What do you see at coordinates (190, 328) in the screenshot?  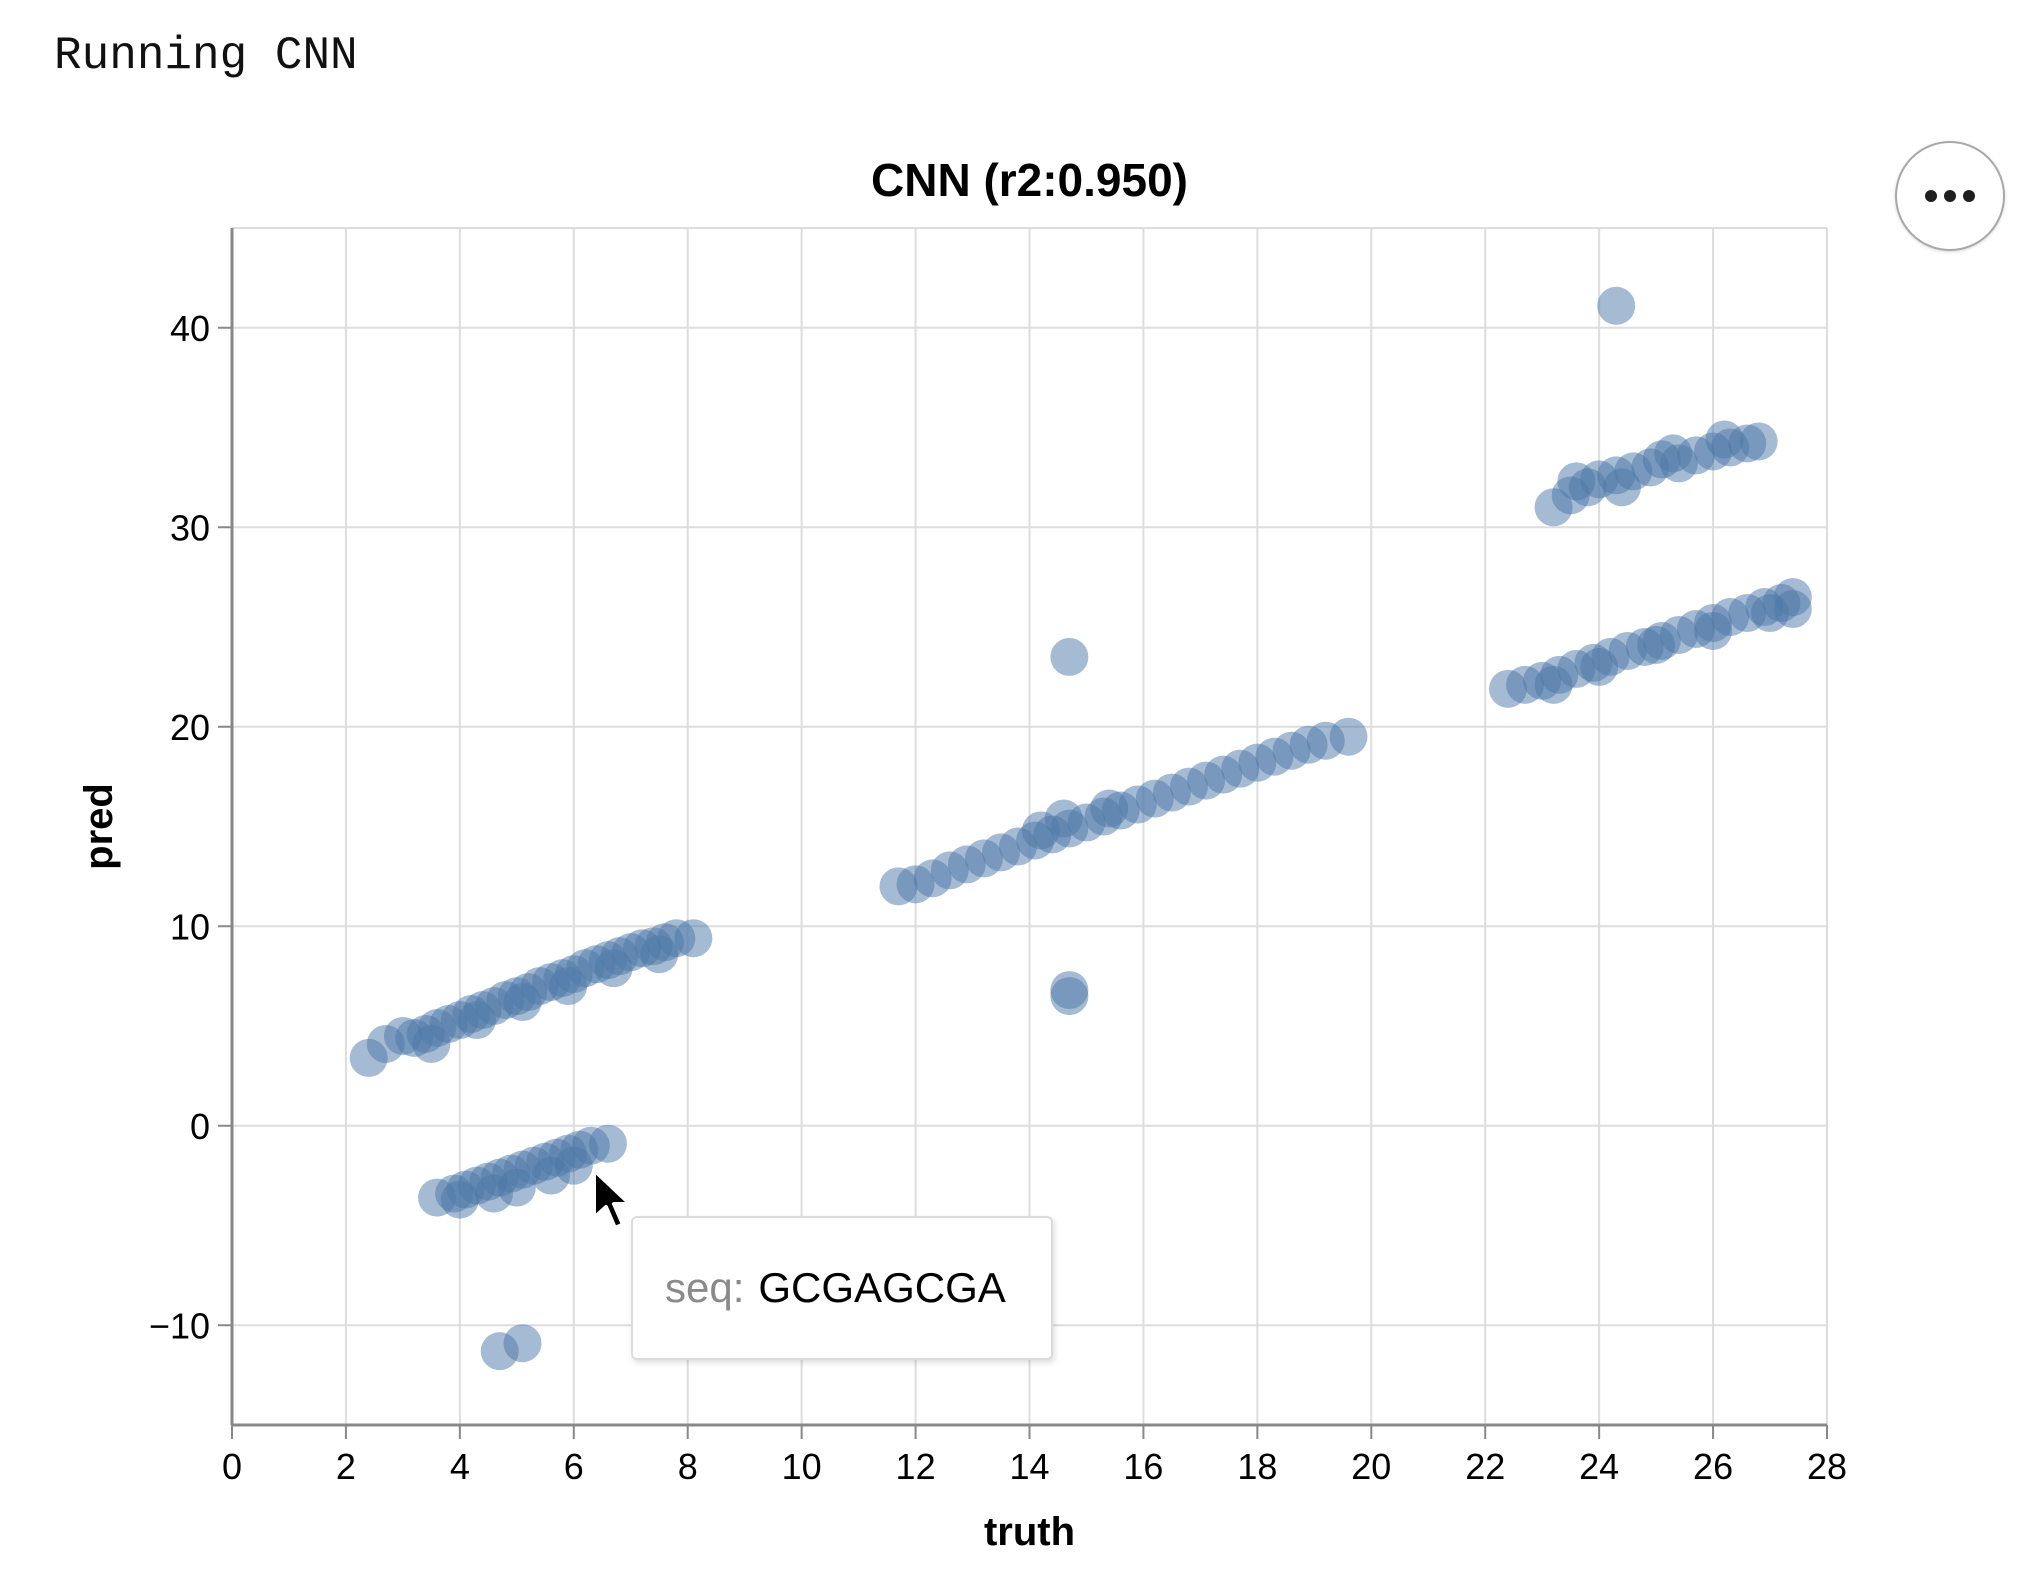 I see `y-tick-label: 40` at bounding box center [190, 328].